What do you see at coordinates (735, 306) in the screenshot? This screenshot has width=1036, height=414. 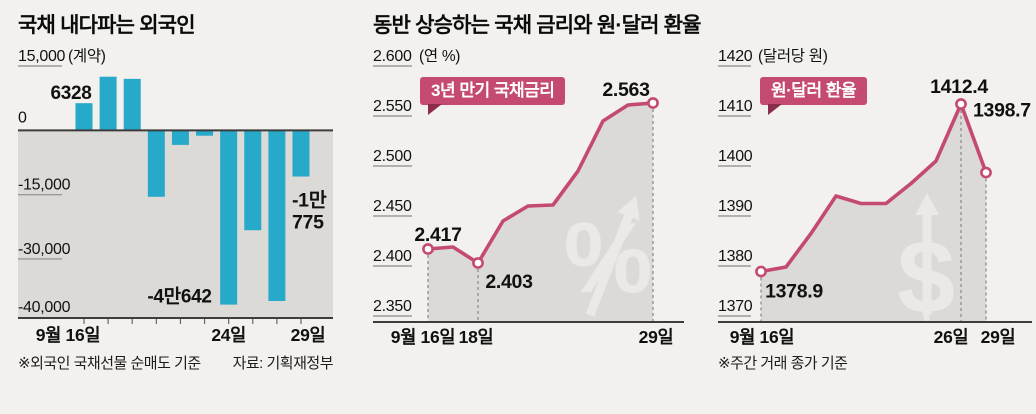 I see `y-tick-label: 1370` at bounding box center [735, 306].